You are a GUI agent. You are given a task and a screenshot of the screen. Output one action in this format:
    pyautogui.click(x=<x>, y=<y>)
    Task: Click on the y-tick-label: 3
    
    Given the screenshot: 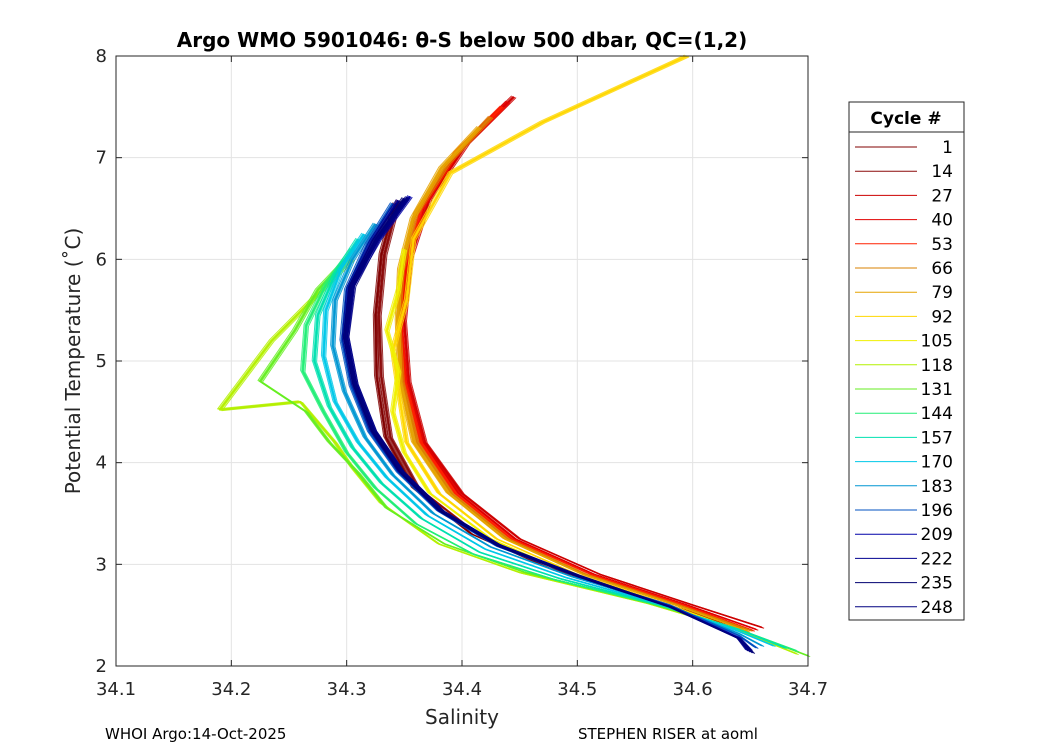 What is the action you would take?
    pyautogui.click(x=101, y=564)
    